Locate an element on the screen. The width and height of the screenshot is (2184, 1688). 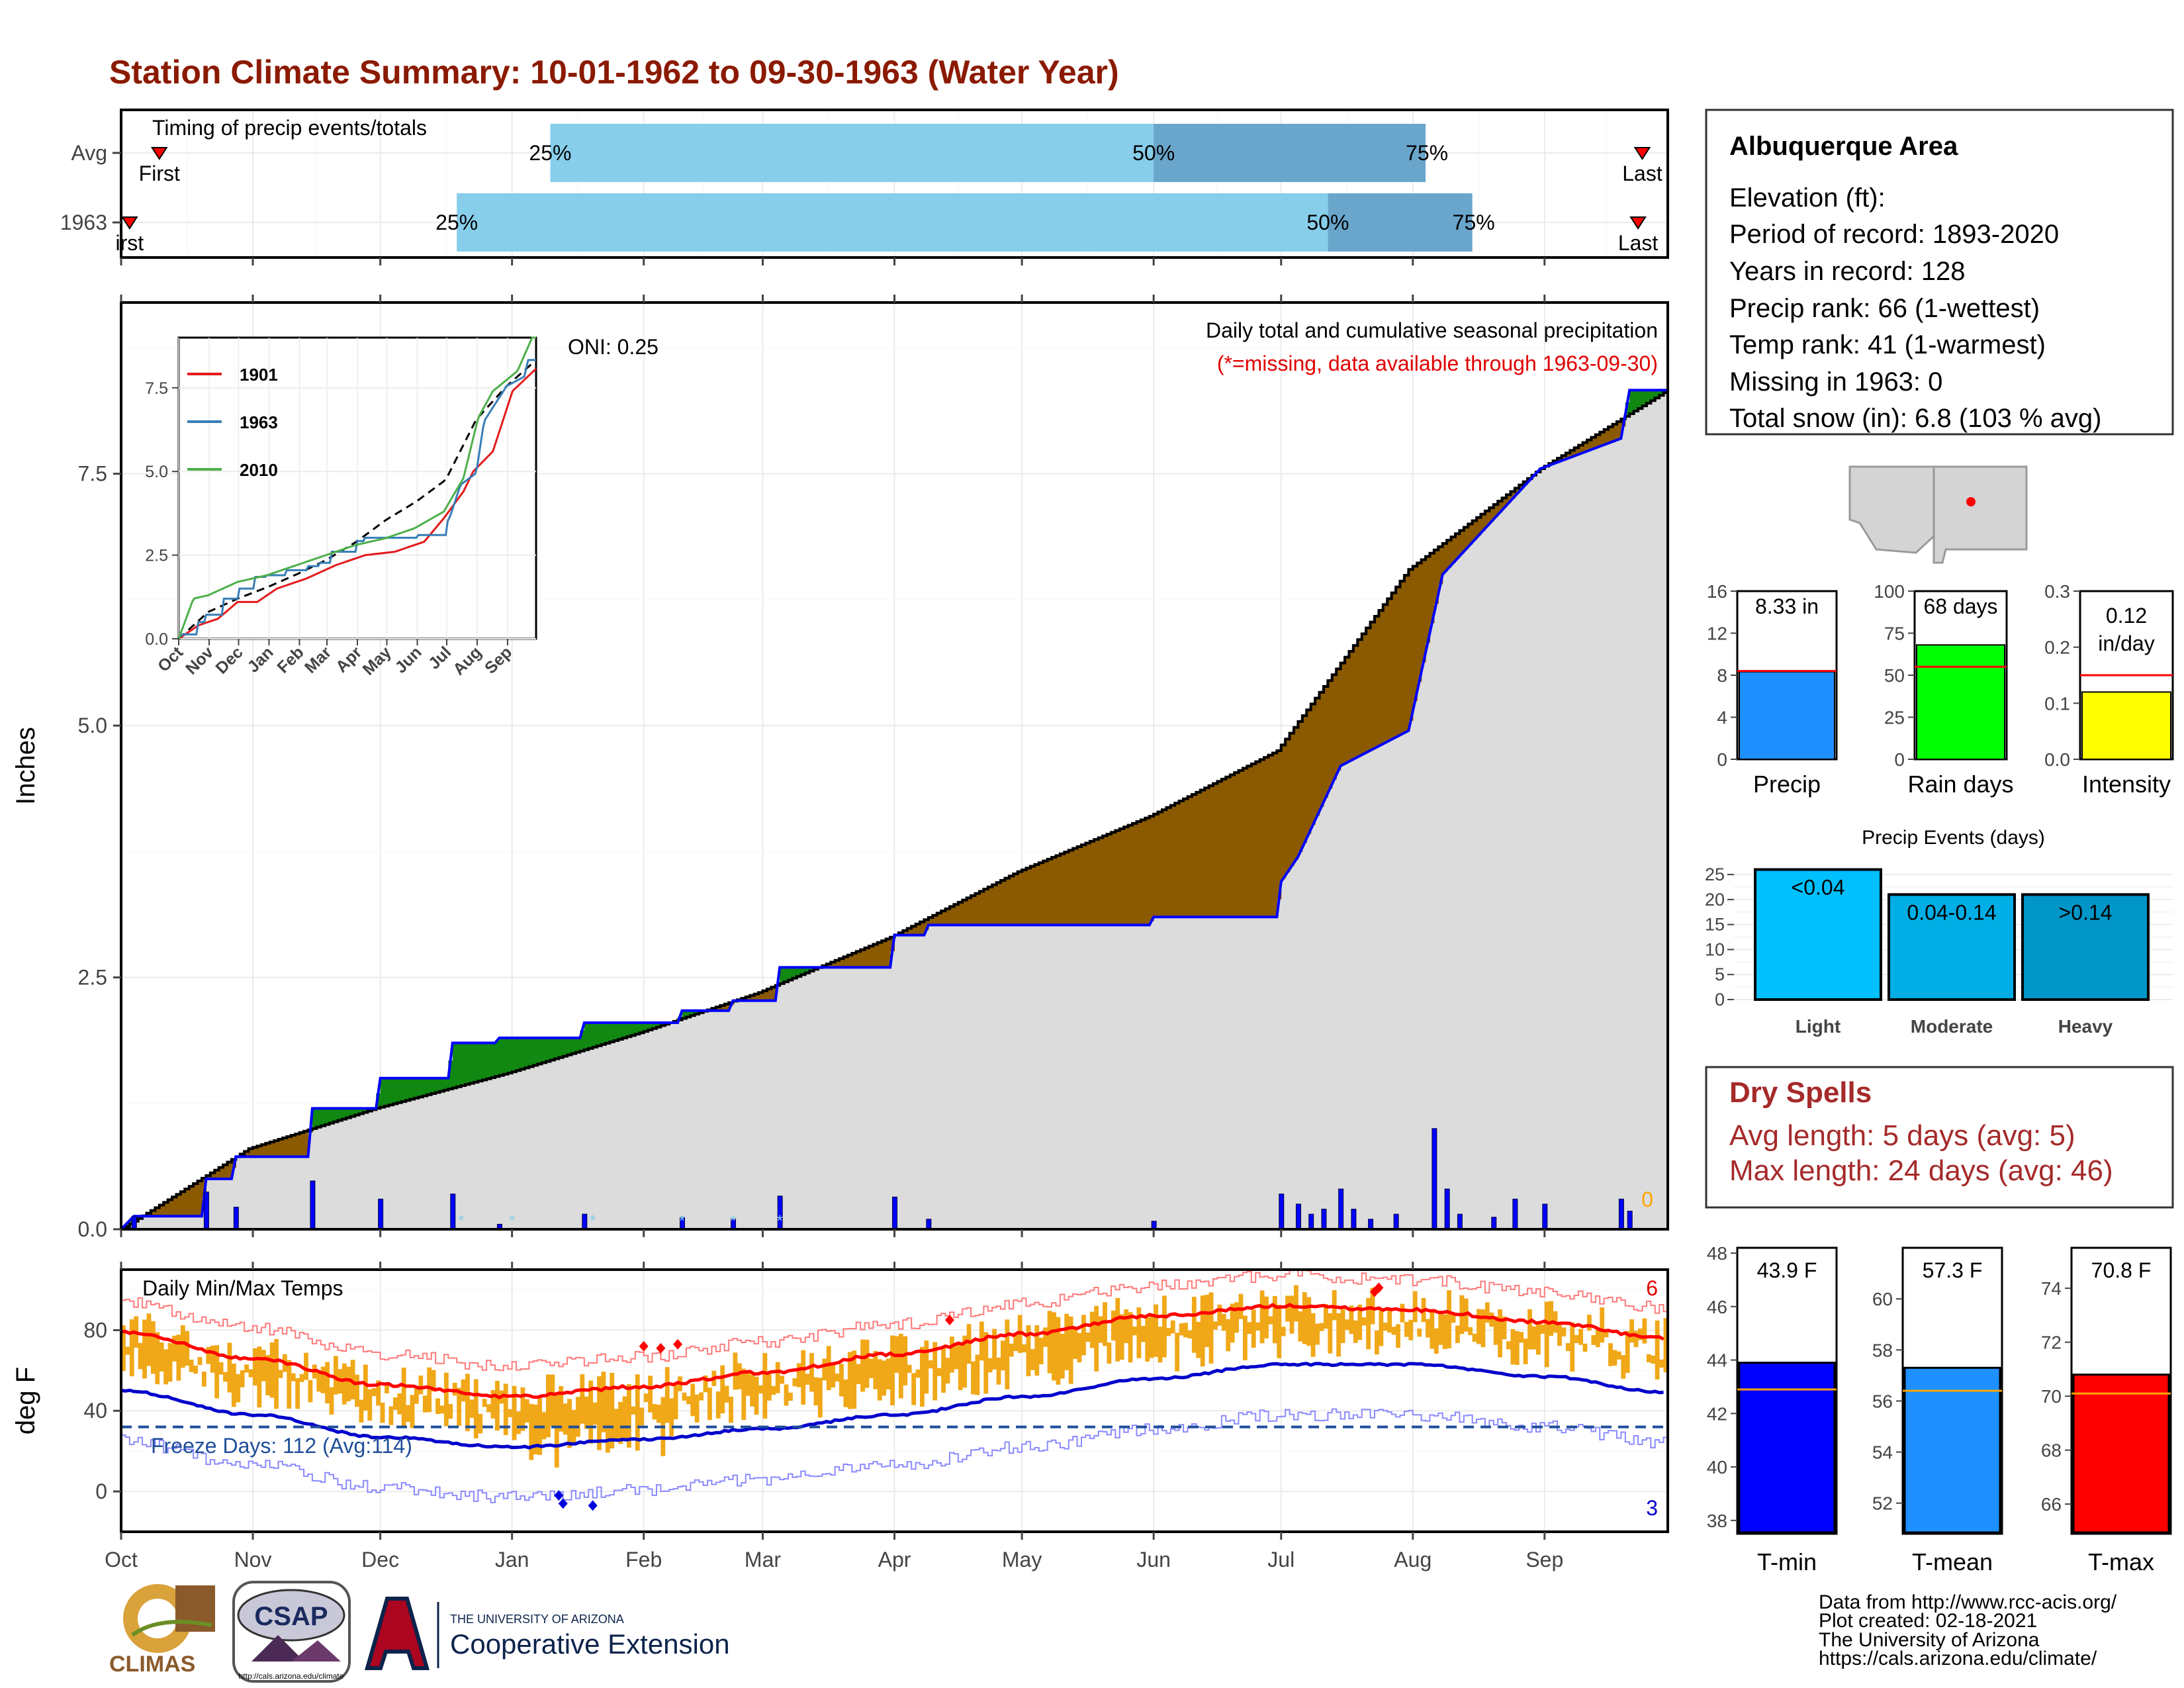
month-label-dec: Dec is located at coordinates (380, 1559).